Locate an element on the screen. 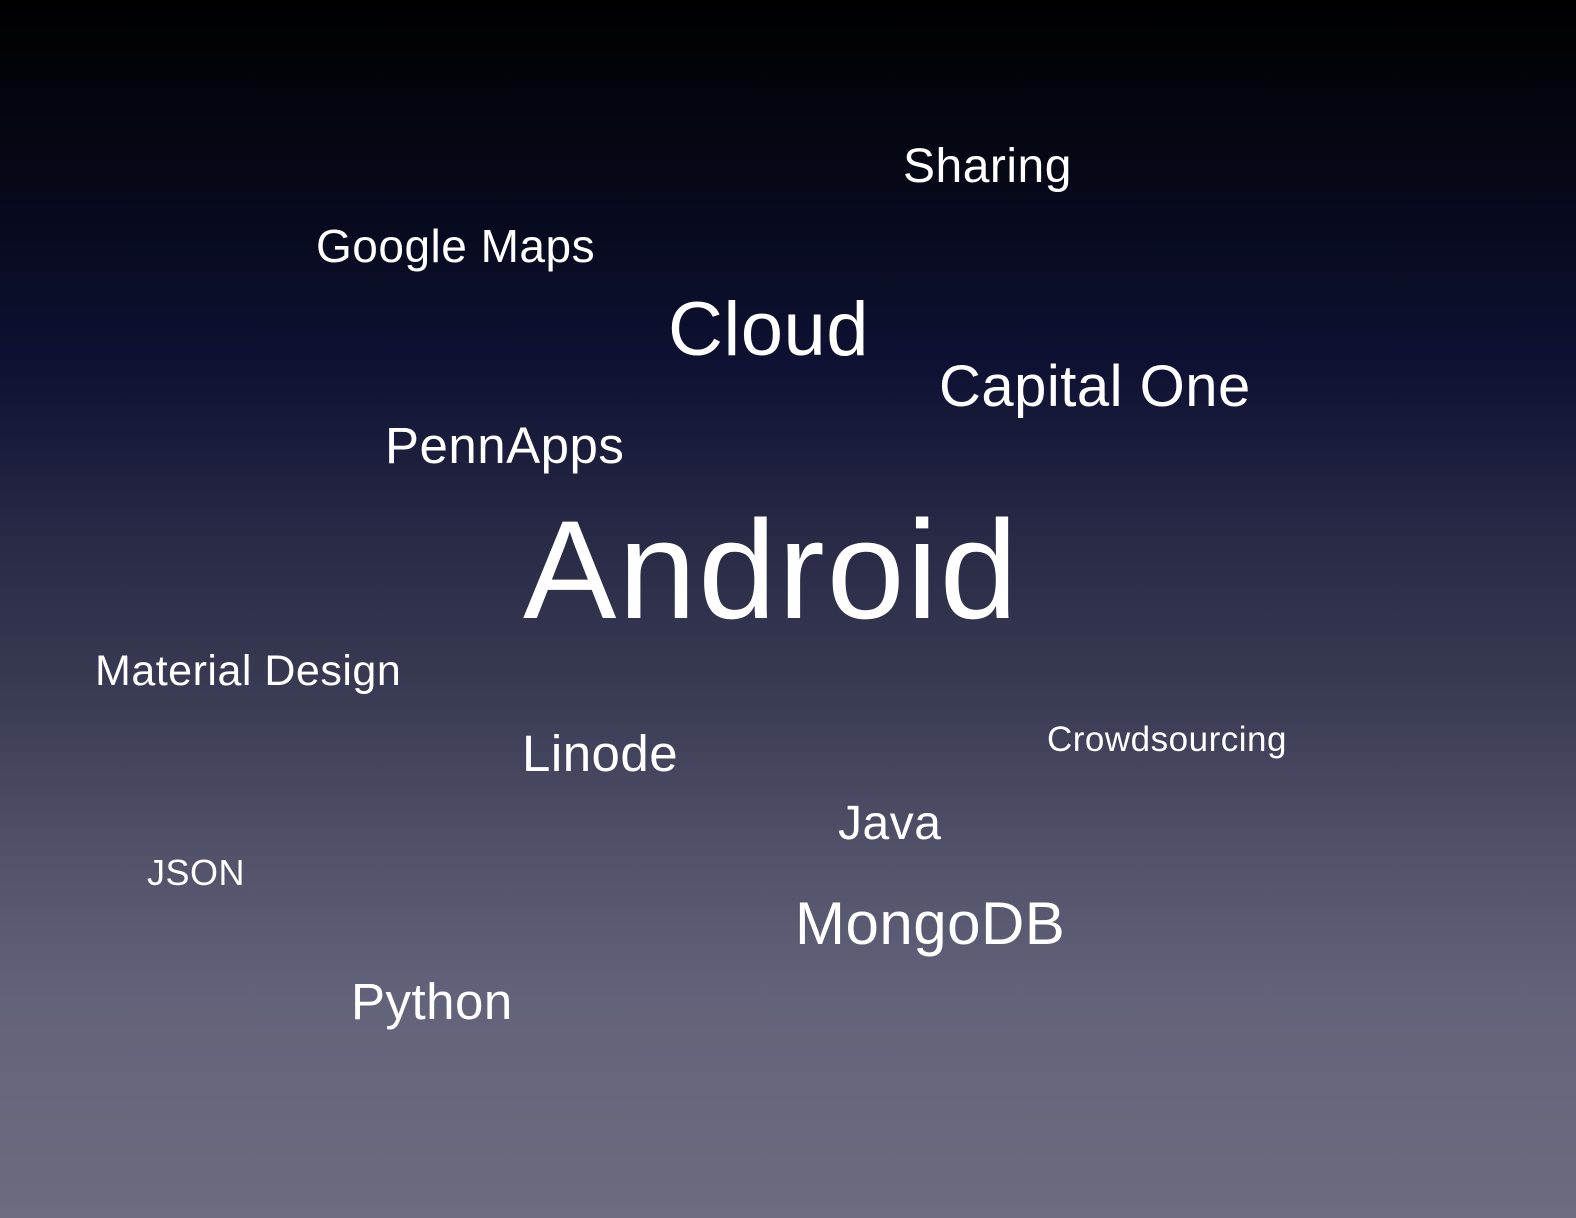  word-sharing: Sharing is located at coordinates (987, 166).